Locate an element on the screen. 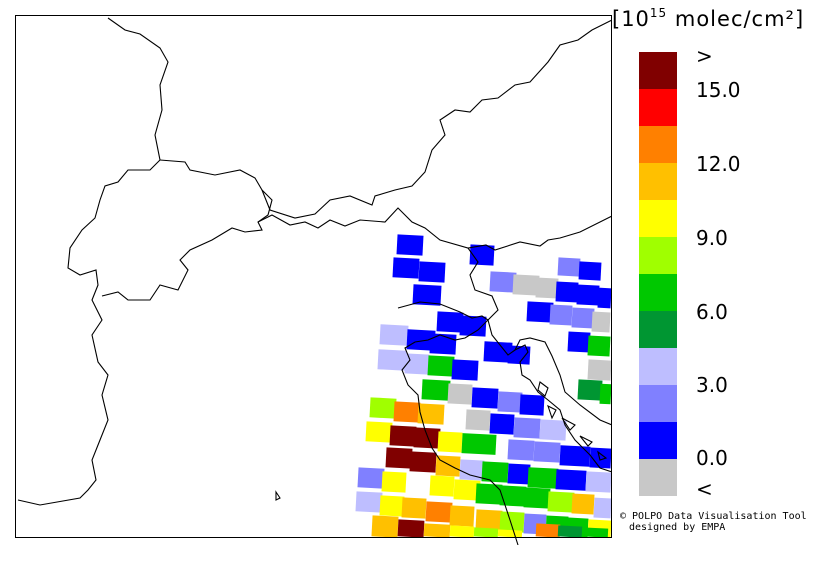 The height and width of the screenshot is (566, 813). colorbar-tick-label: 9.0 is located at coordinates (712, 238).